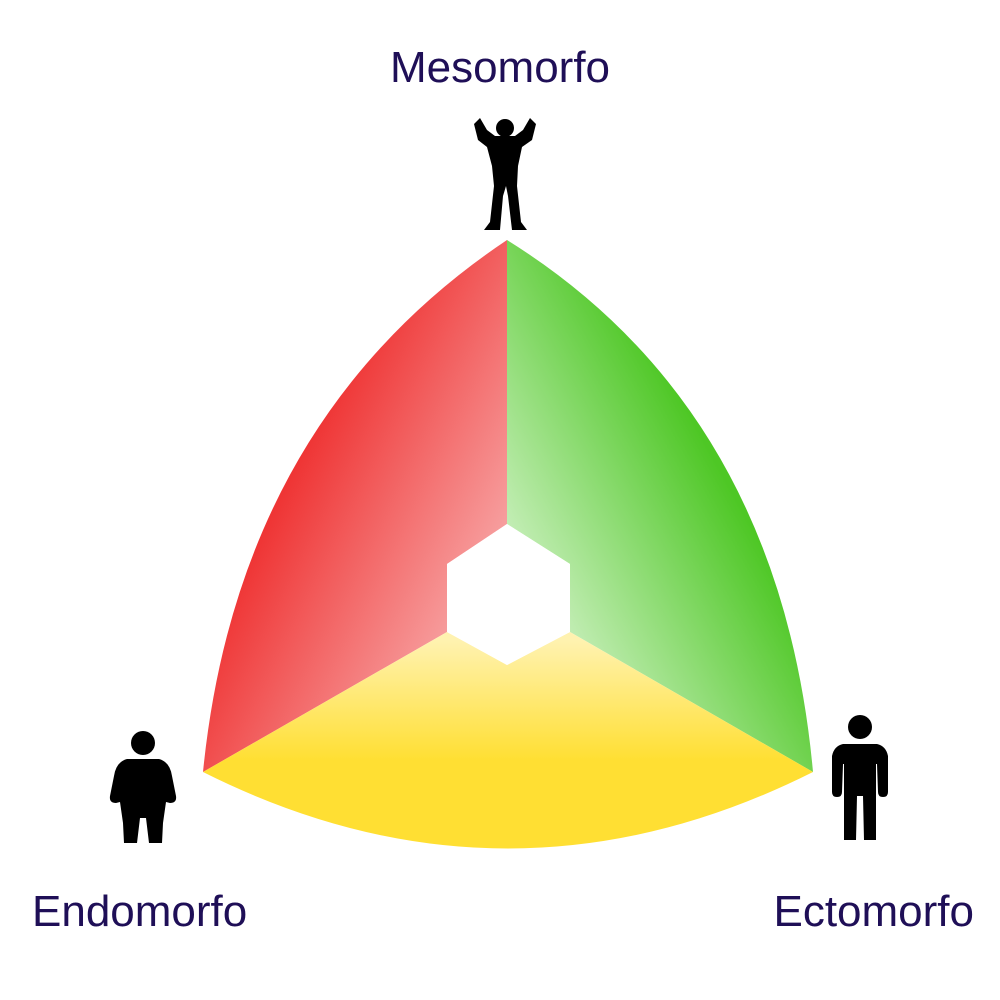 This screenshot has height=1000, width=1000. Describe the element at coordinates (873, 911) in the screenshot. I see `label-ectomorfo: Ectomorfo` at that location.